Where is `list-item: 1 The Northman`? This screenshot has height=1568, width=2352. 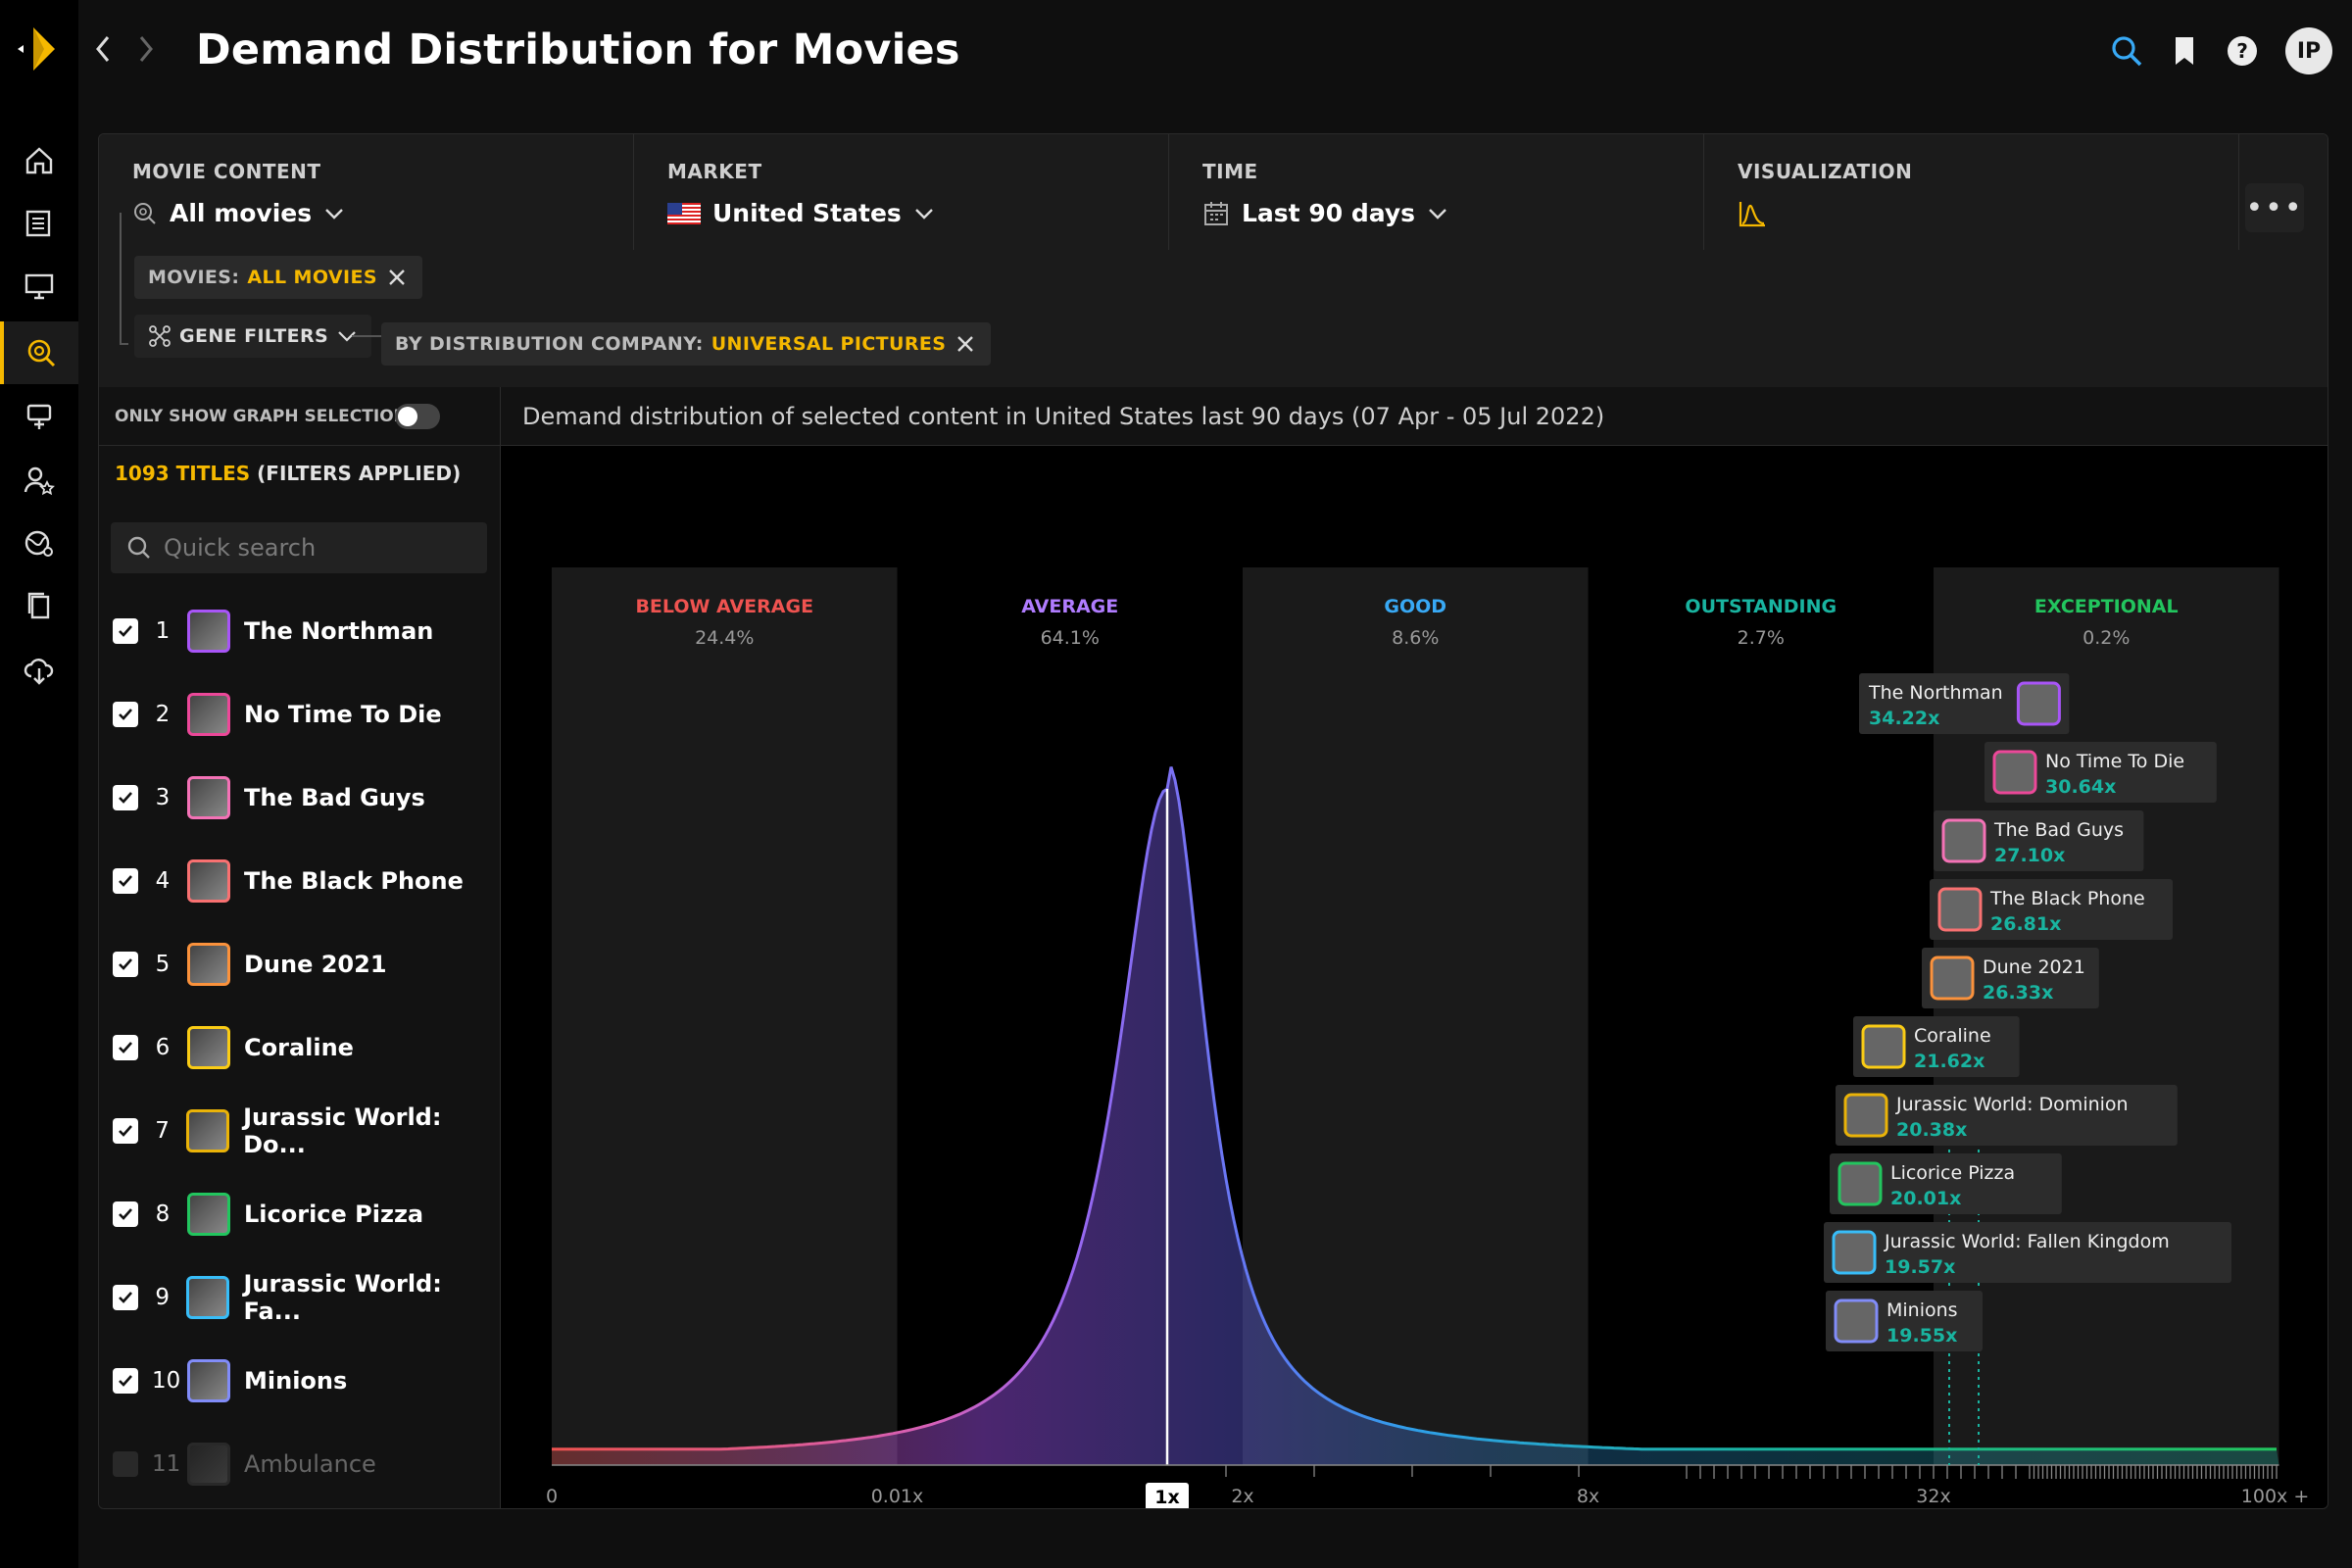
list-item: 1 The Northman is located at coordinates (300, 630).